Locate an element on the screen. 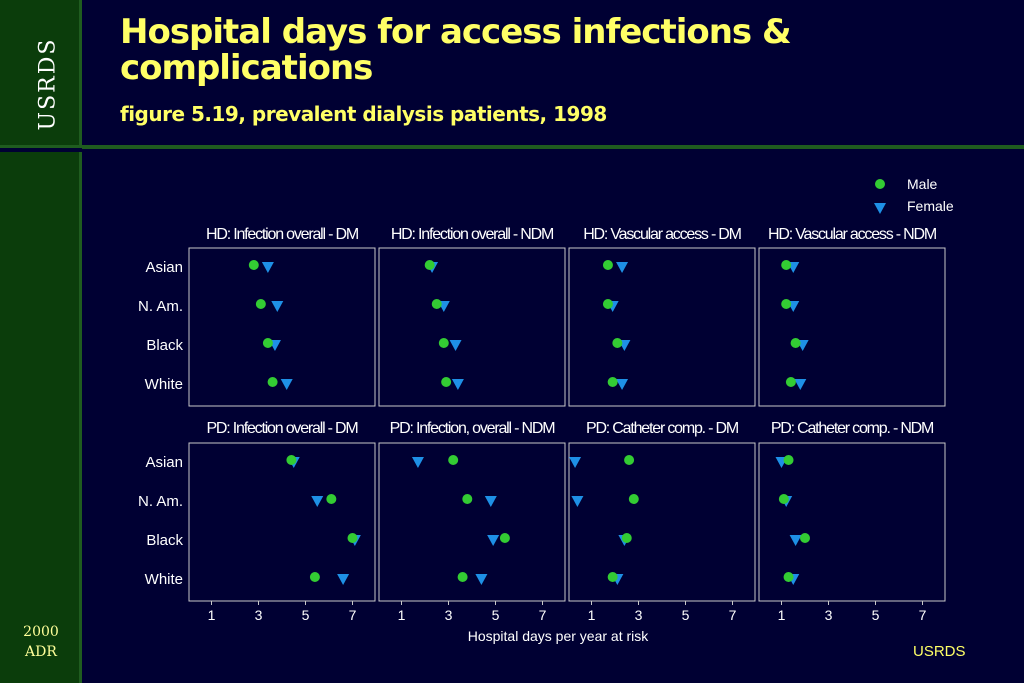 The height and width of the screenshot is (683, 1024). panel-title: PD: Catheter comp. - DM is located at coordinates (662, 428).